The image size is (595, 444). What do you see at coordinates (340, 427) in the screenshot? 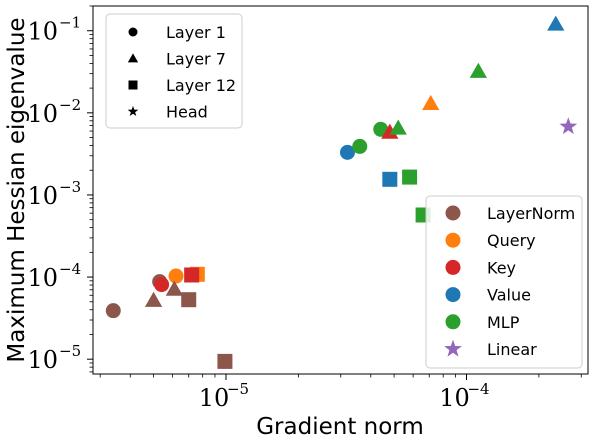
I see `x-axis-title: Gradient norm` at bounding box center [340, 427].